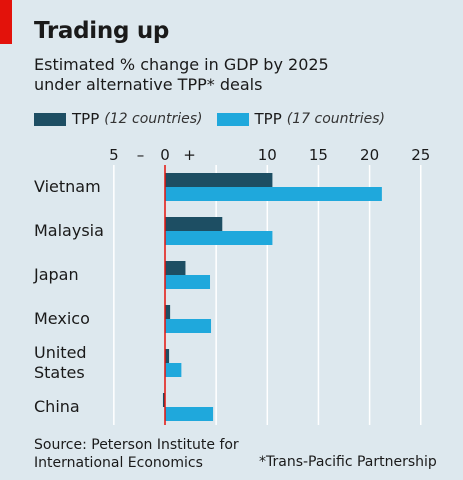 The image size is (463, 480). I want to click on source-line-1: Source: Peterson Institute for, so click(136, 445).